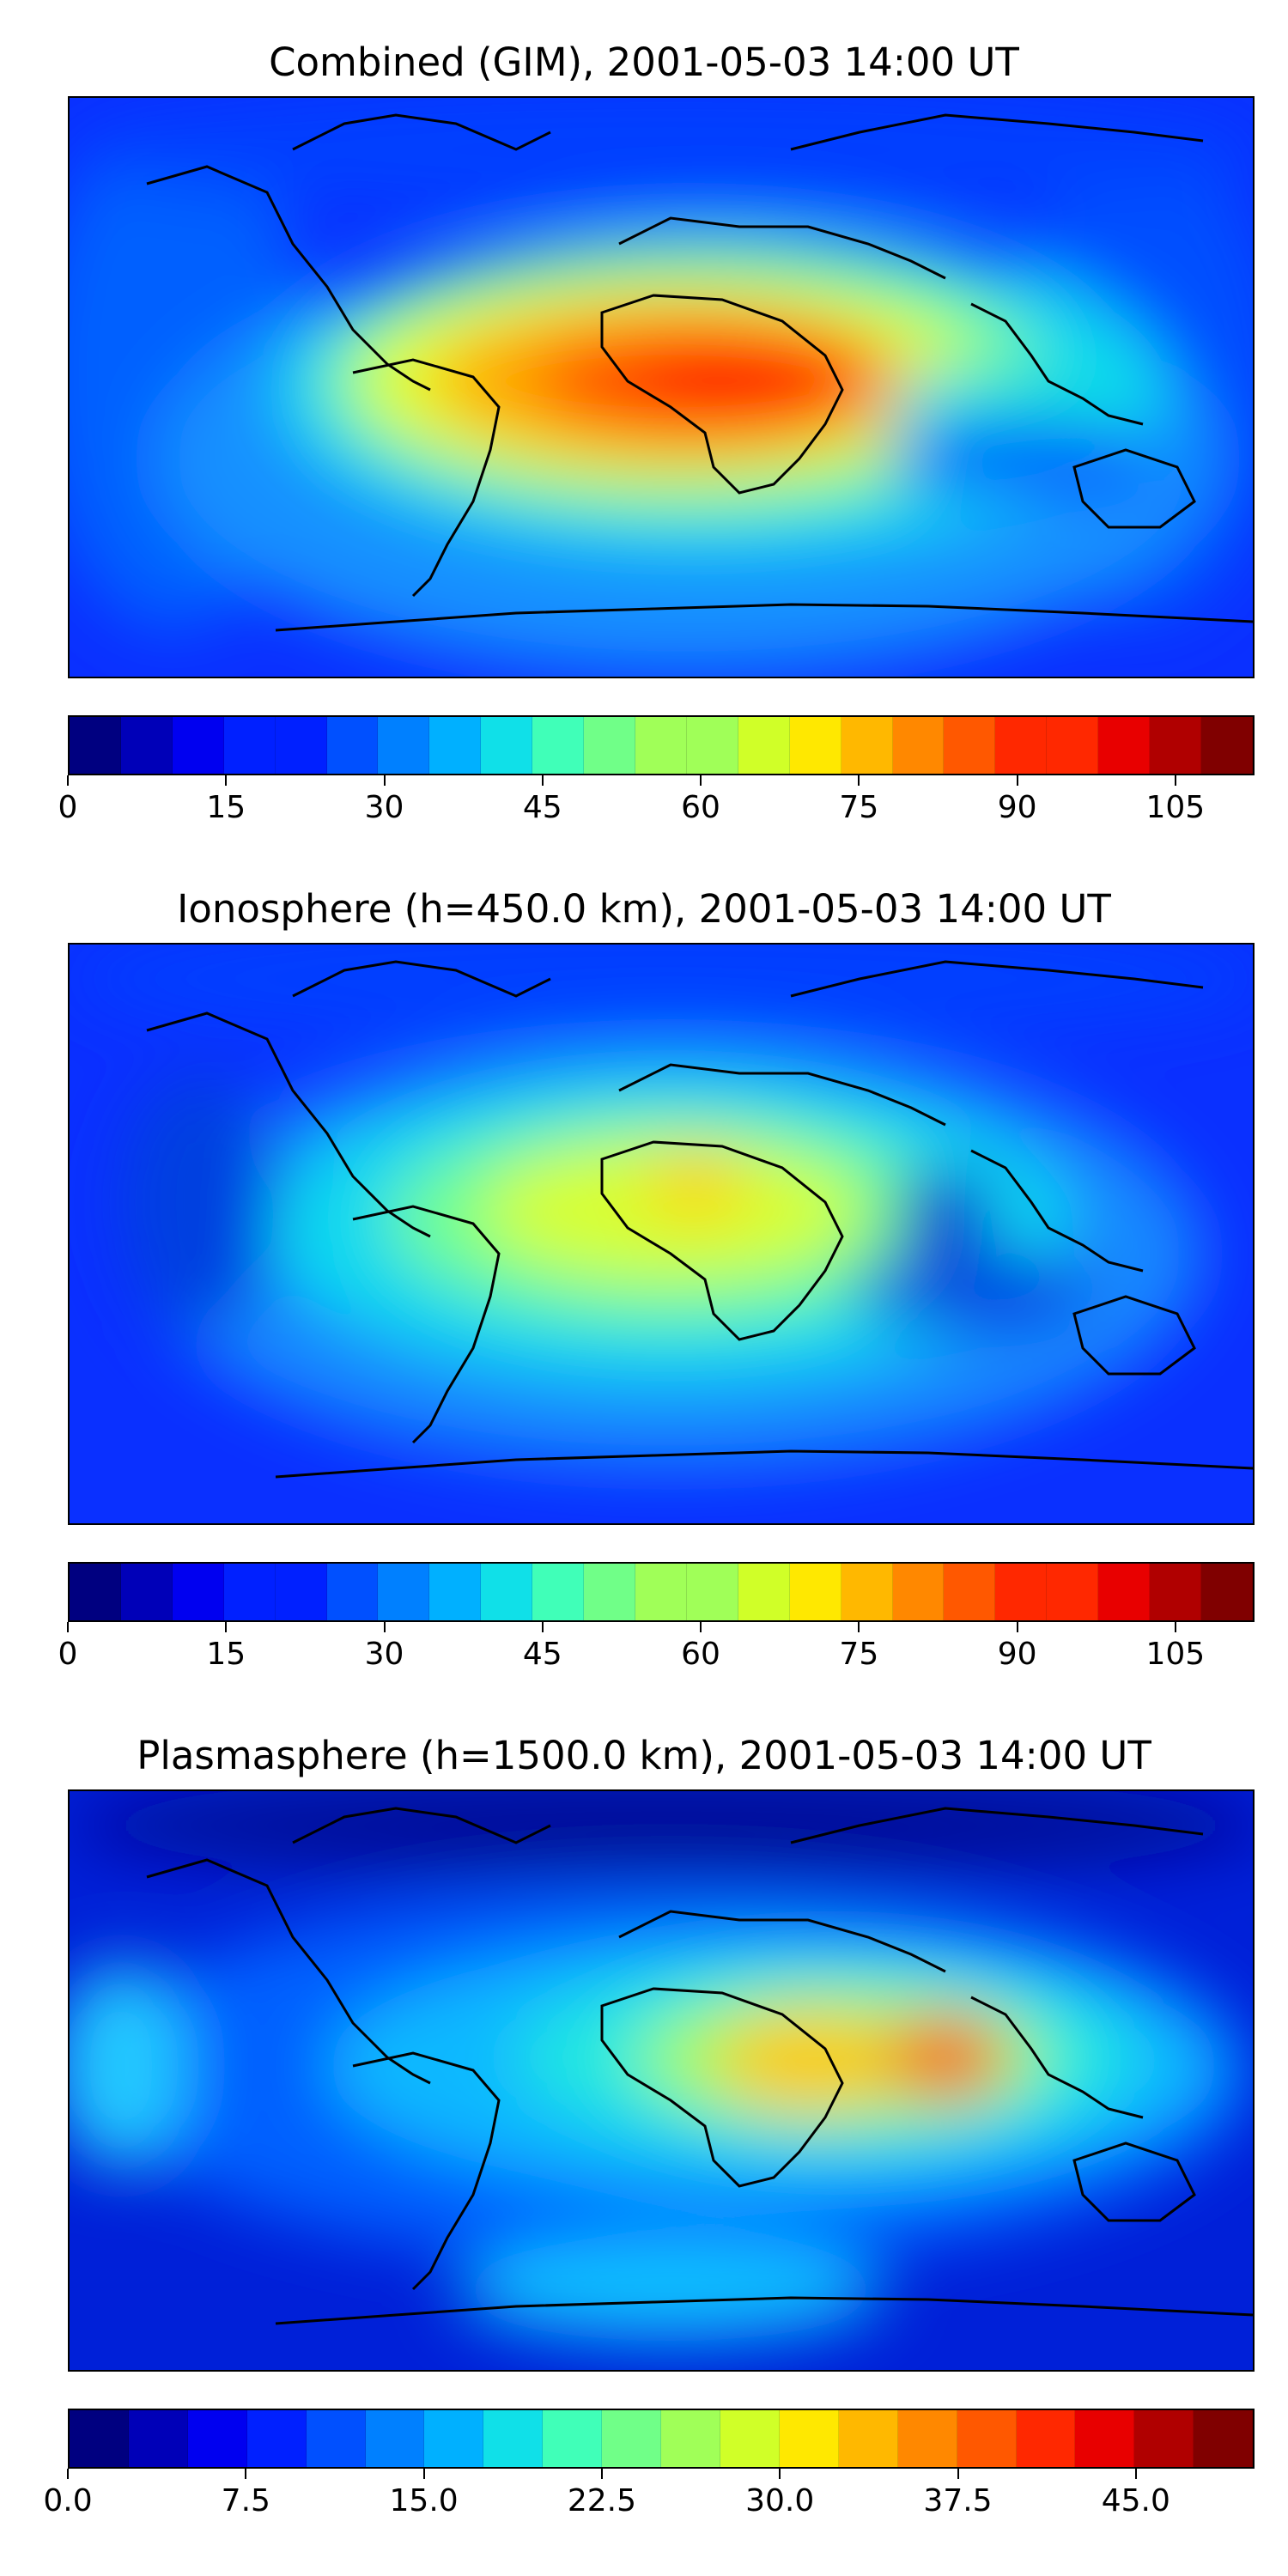 The width and height of the screenshot is (1288, 2576). Describe the element at coordinates (68, 2500) in the screenshot. I see `colorbar-tick-label: 0.0` at that location.